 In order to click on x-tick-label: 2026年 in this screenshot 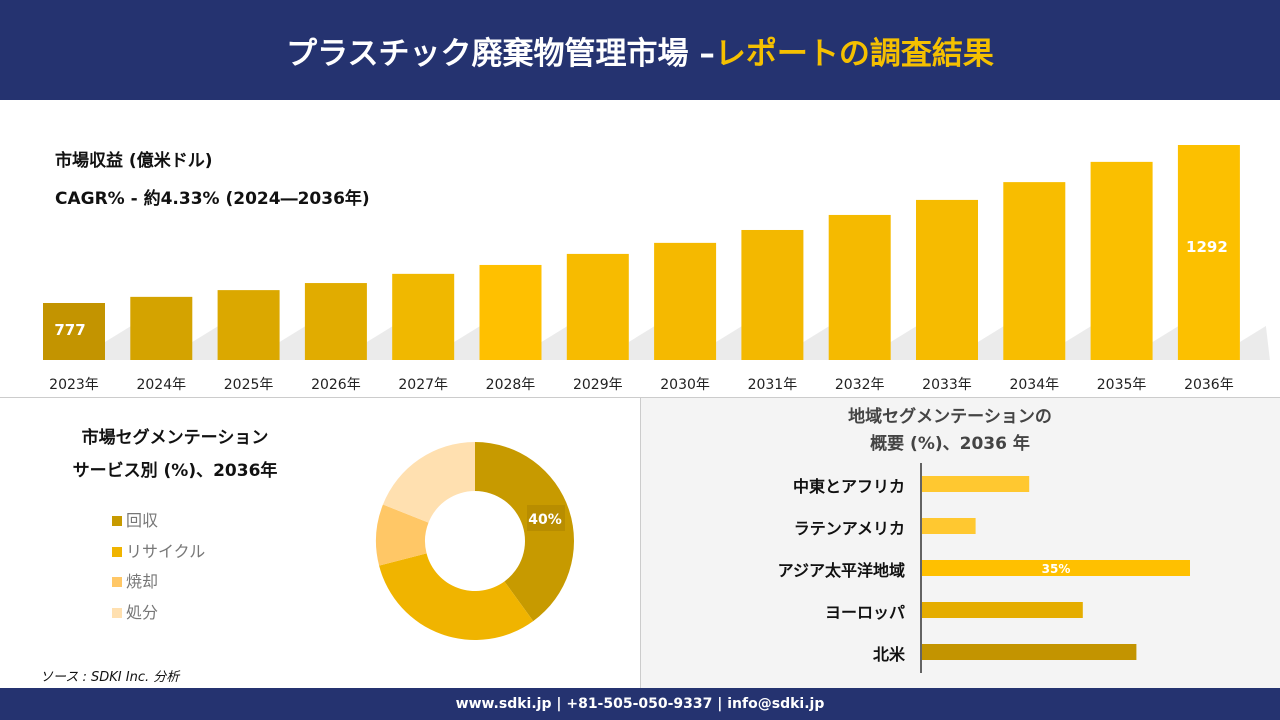, I will do `click(336, 385)`.